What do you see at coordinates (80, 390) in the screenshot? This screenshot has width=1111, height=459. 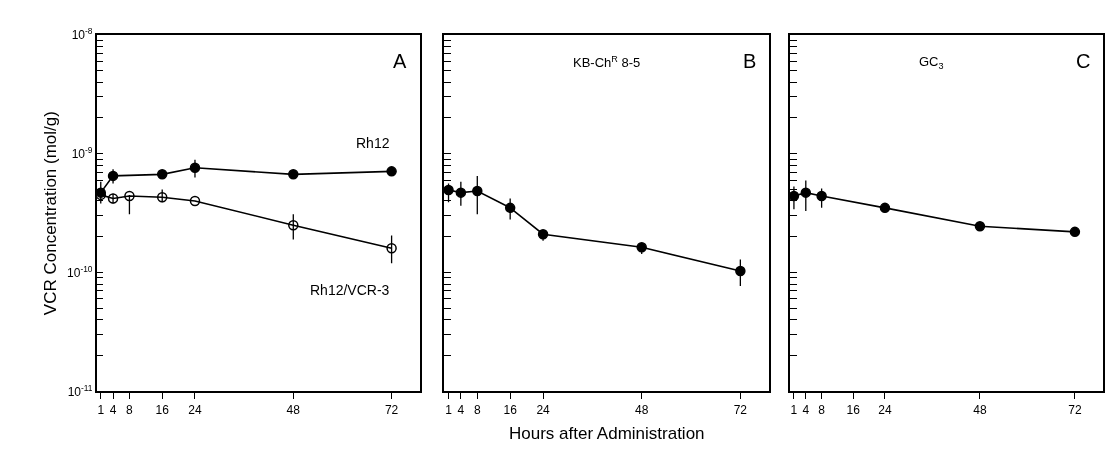 I see `y-tick-label: 10$^{-11}$` at bounding box center [80, 390].